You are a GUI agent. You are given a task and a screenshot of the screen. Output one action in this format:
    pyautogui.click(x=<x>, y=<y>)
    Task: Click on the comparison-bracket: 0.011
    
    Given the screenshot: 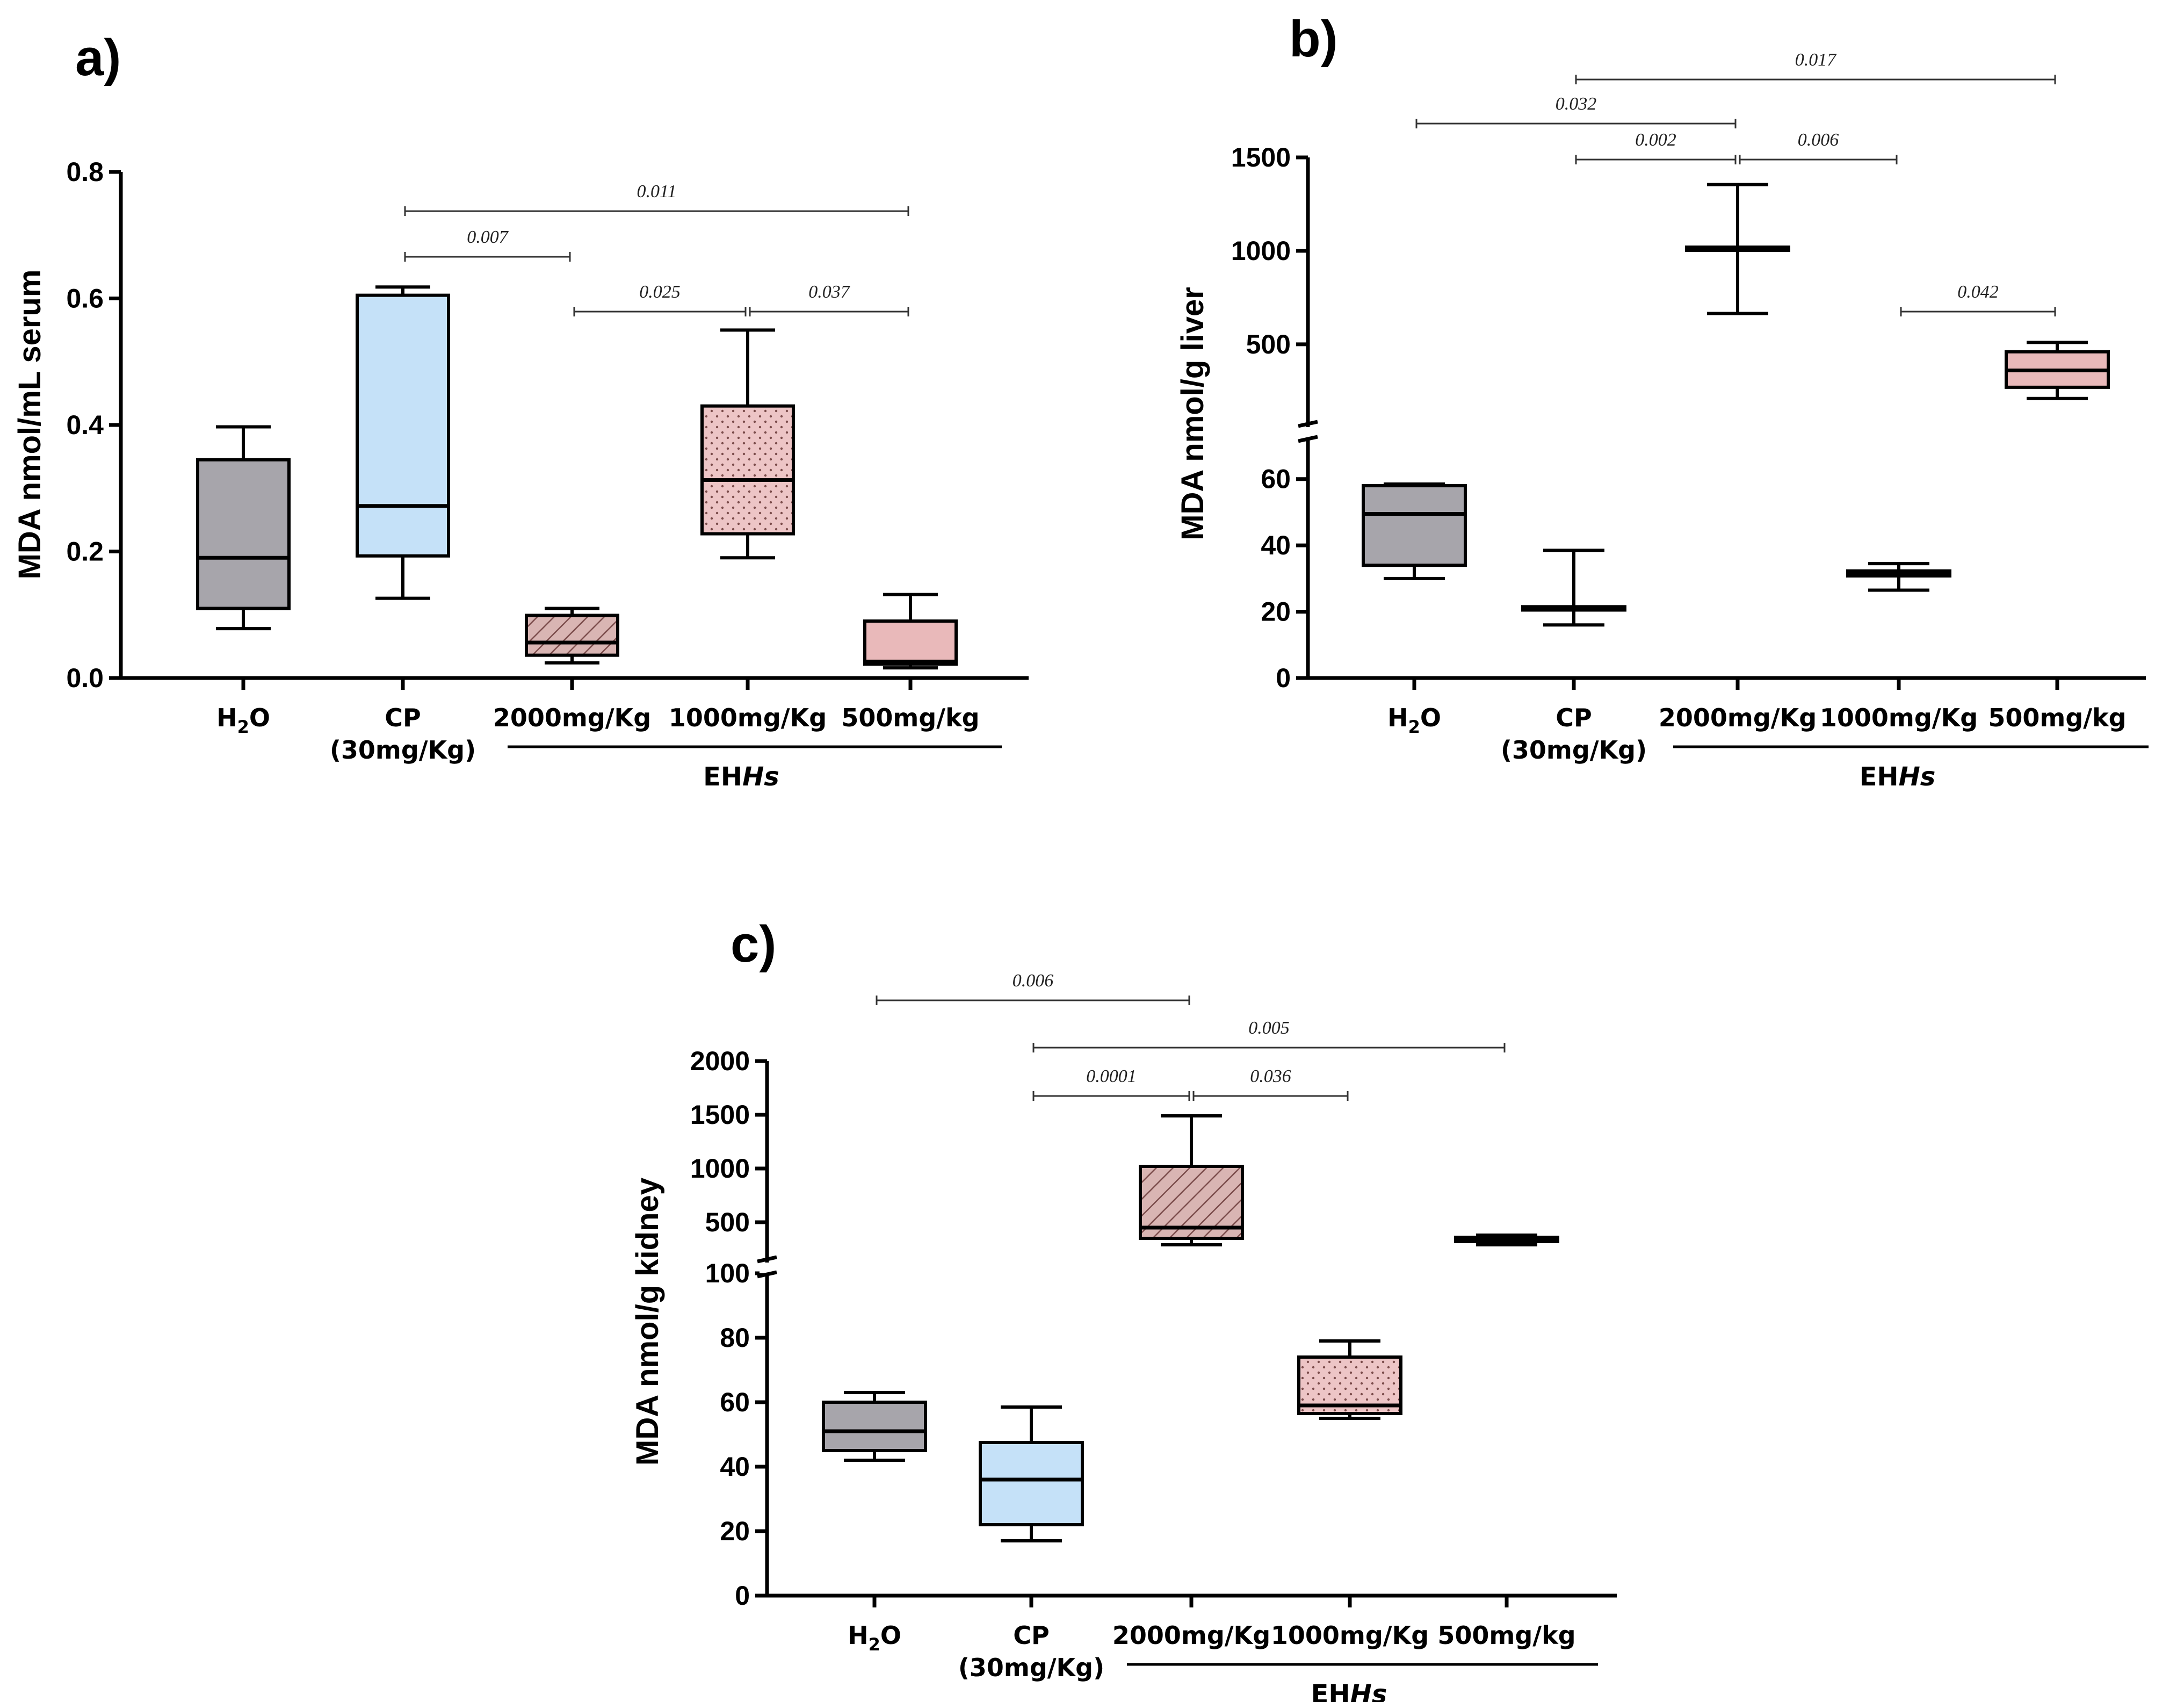 What is the action you would take?
    pyautogui.click(x=656, y=199)
    